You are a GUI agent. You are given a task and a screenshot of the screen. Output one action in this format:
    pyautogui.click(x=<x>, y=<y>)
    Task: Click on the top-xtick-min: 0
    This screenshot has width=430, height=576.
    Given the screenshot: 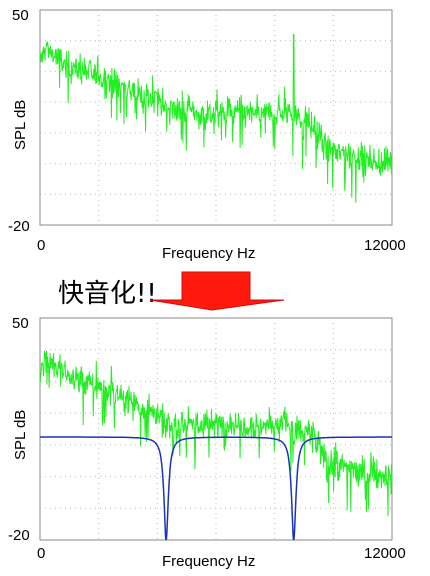 What is the action you would take?
    pyautogui.click(x=41, y=245)
    